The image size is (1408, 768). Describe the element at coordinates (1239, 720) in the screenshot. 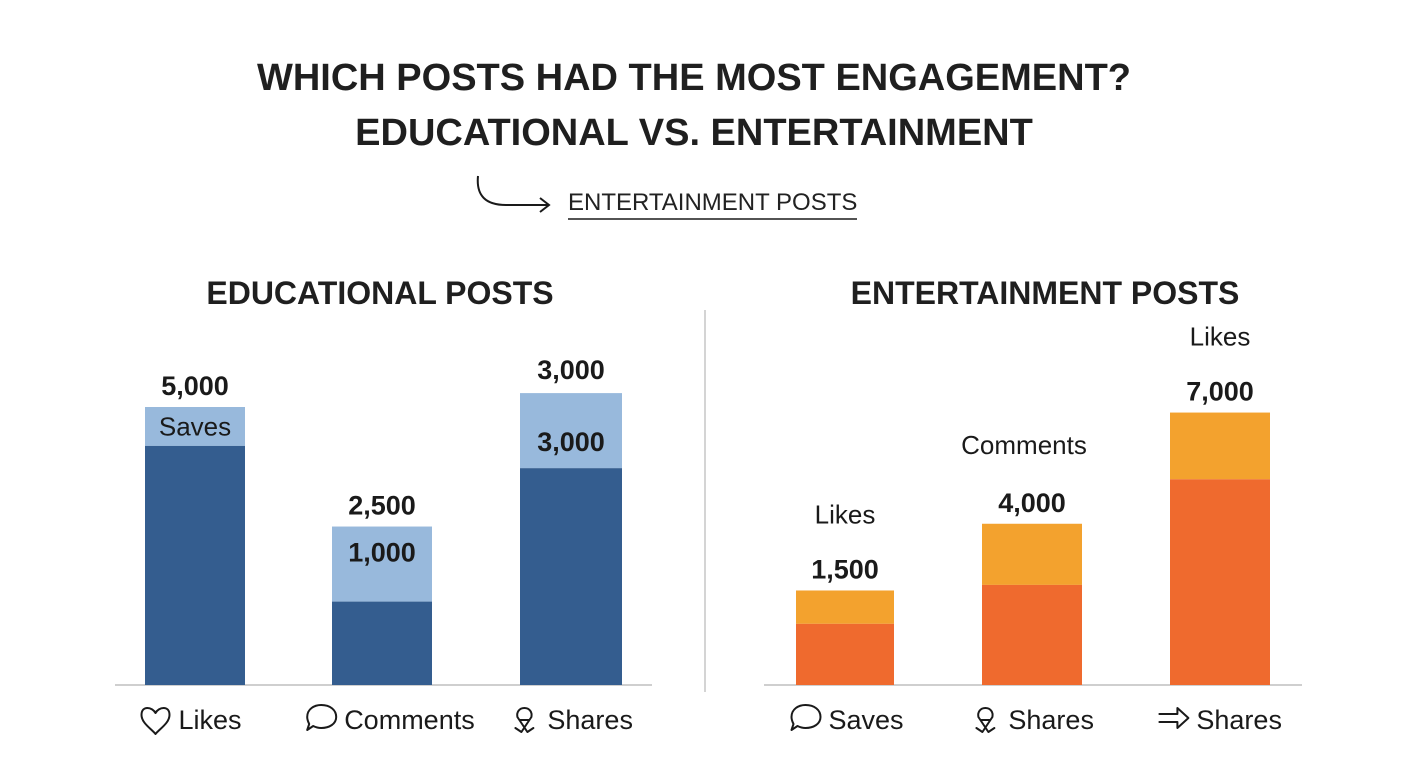

I see `ent-x-tick-label-3: Shares` at that location.